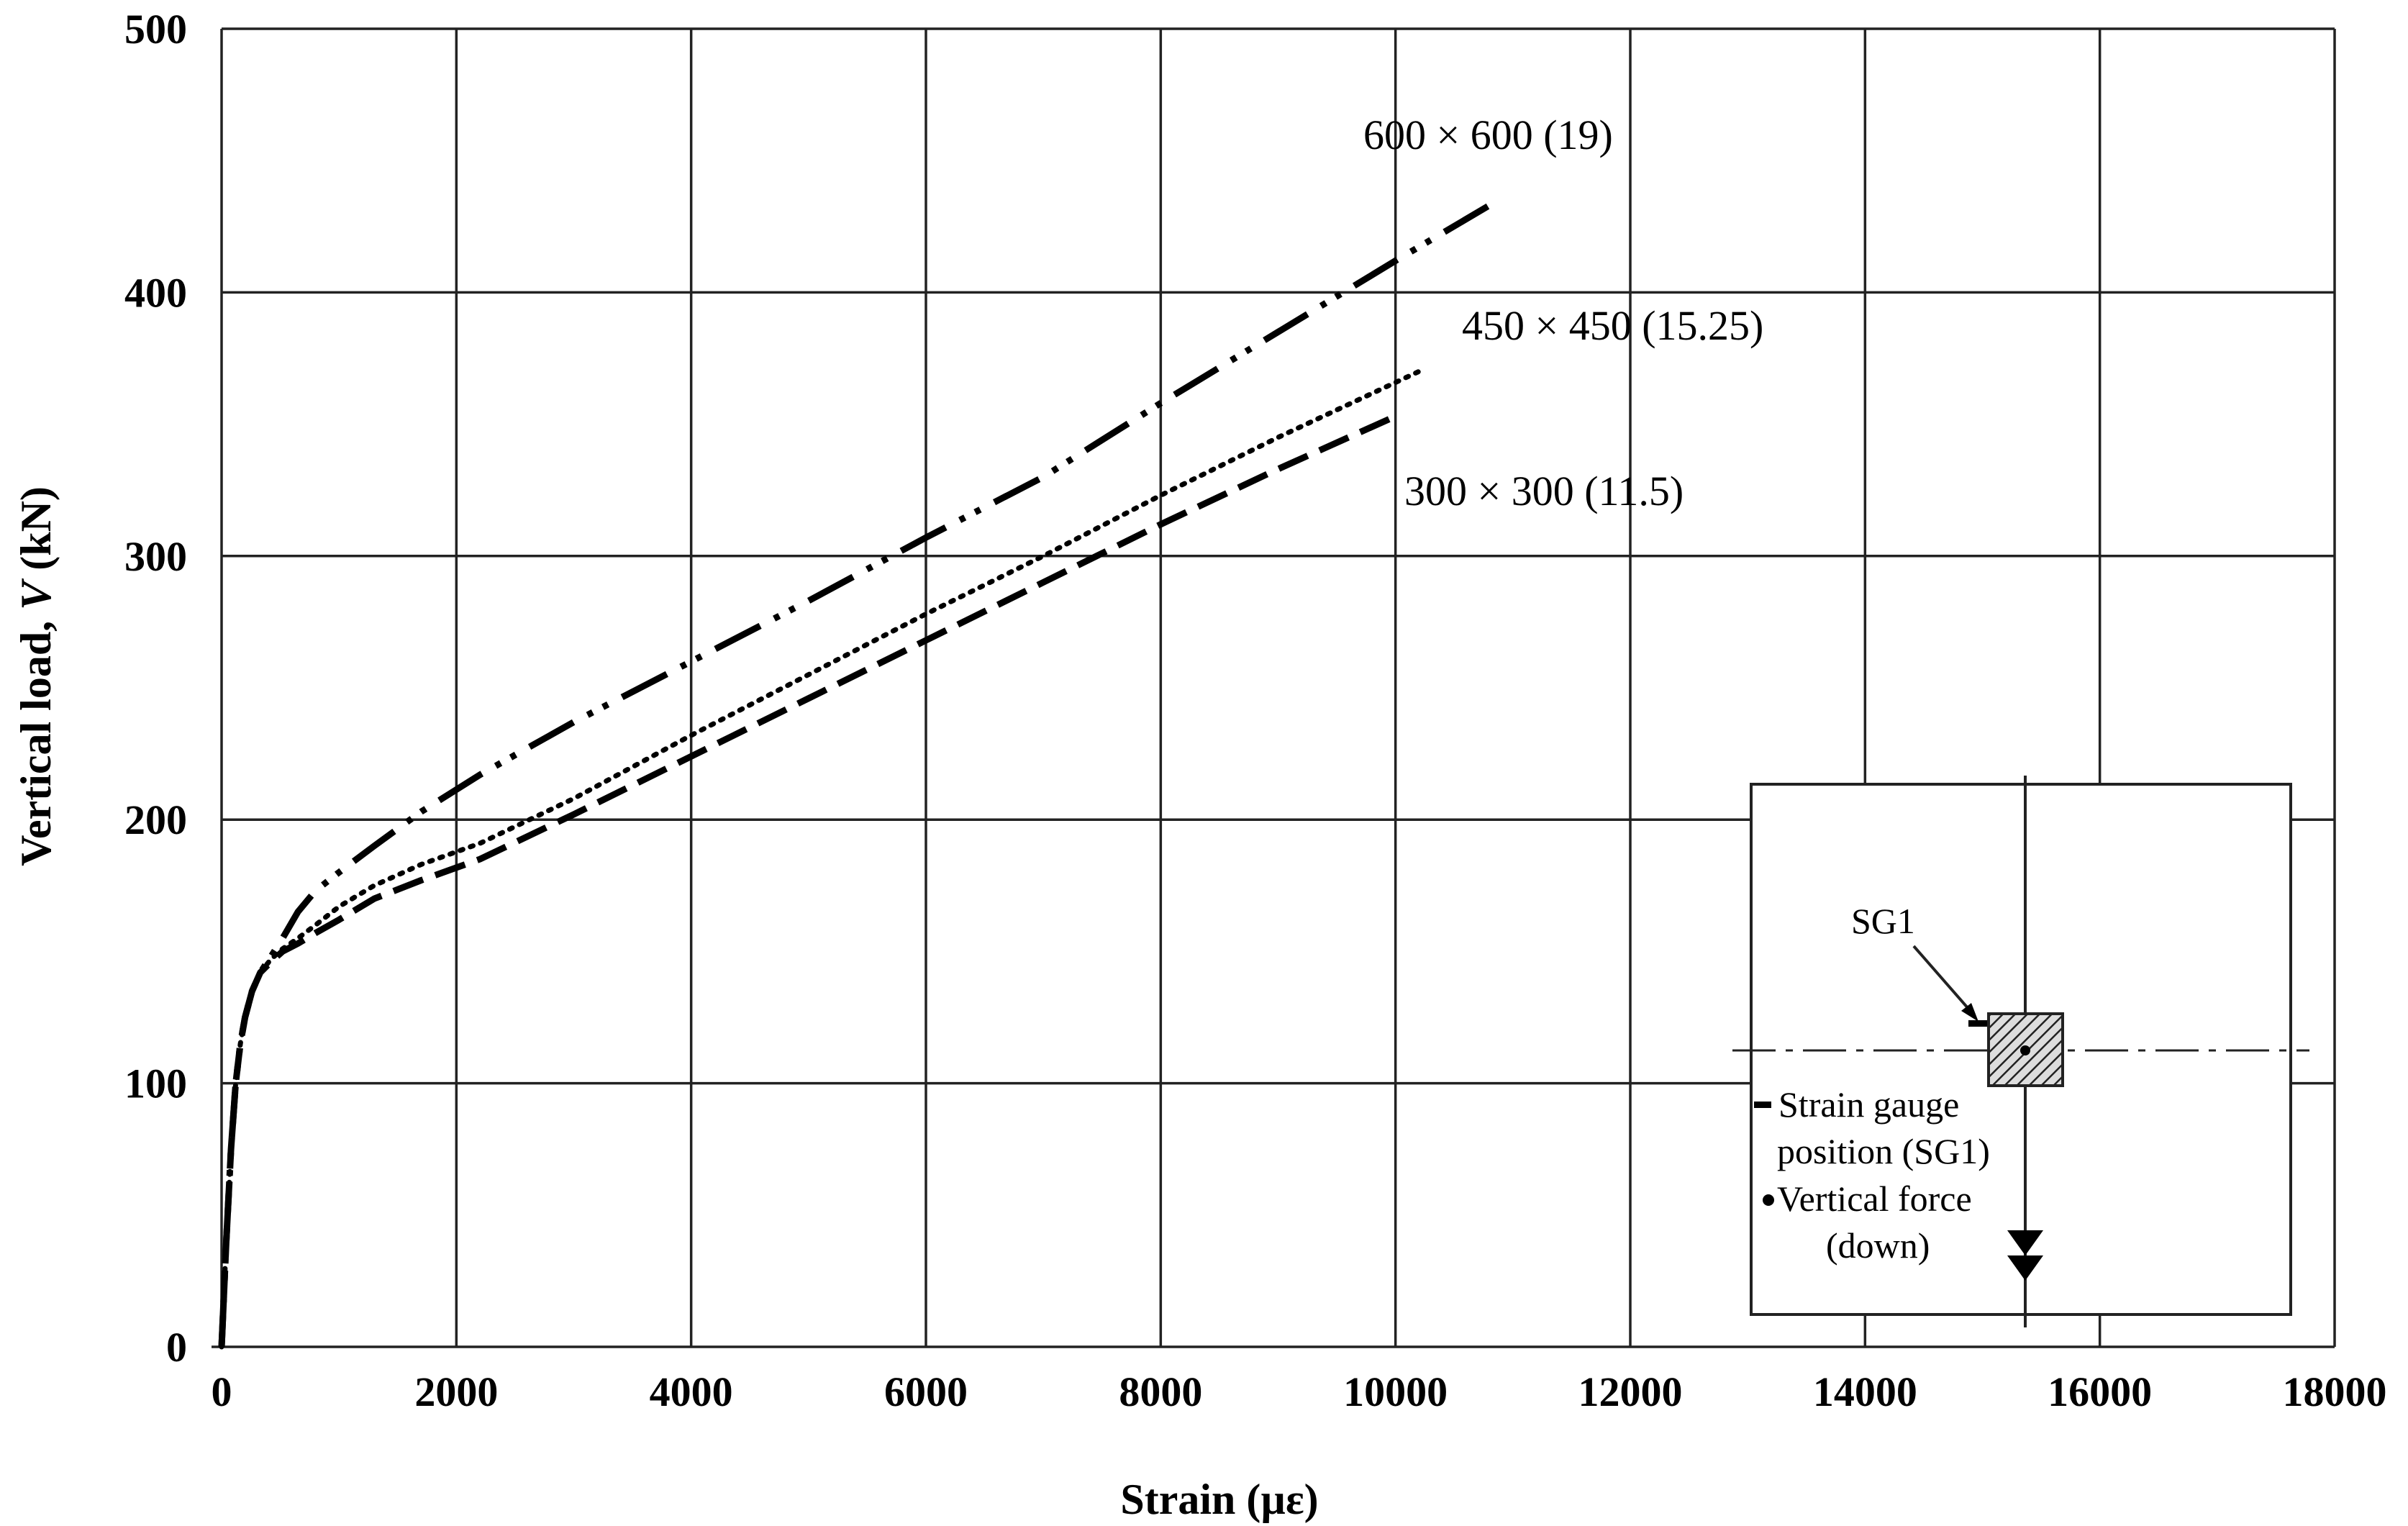  I want to click on x-tick-label-8000: 8000, so click(1160, 1392).